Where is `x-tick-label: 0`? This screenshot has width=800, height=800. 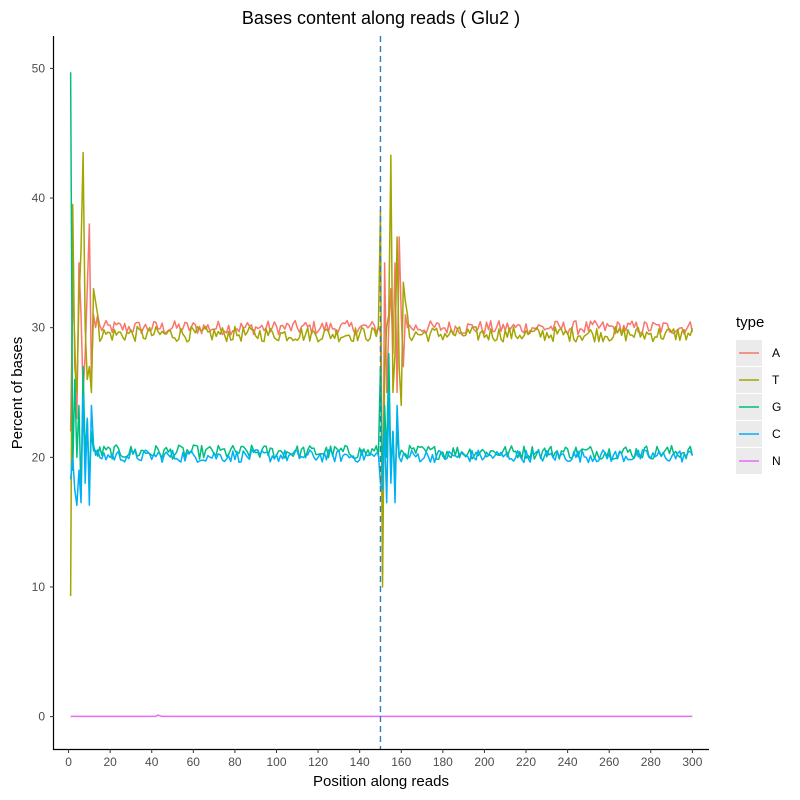 x-tick-label: 0 is located at coordinates (68, 762).